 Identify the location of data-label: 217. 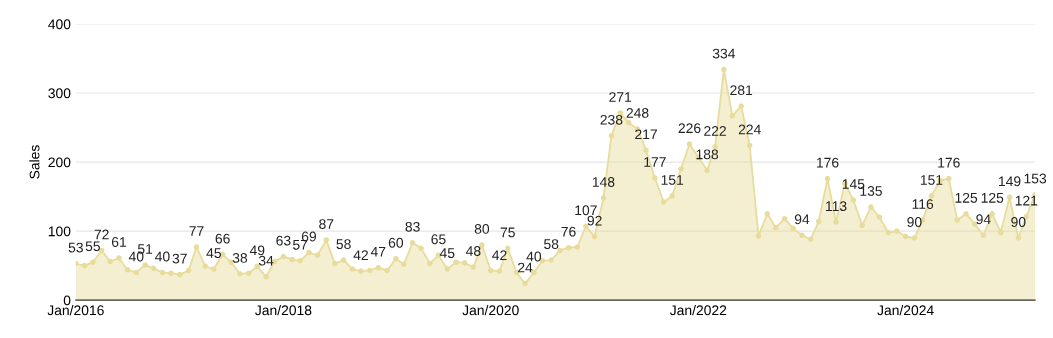
(646, 134).